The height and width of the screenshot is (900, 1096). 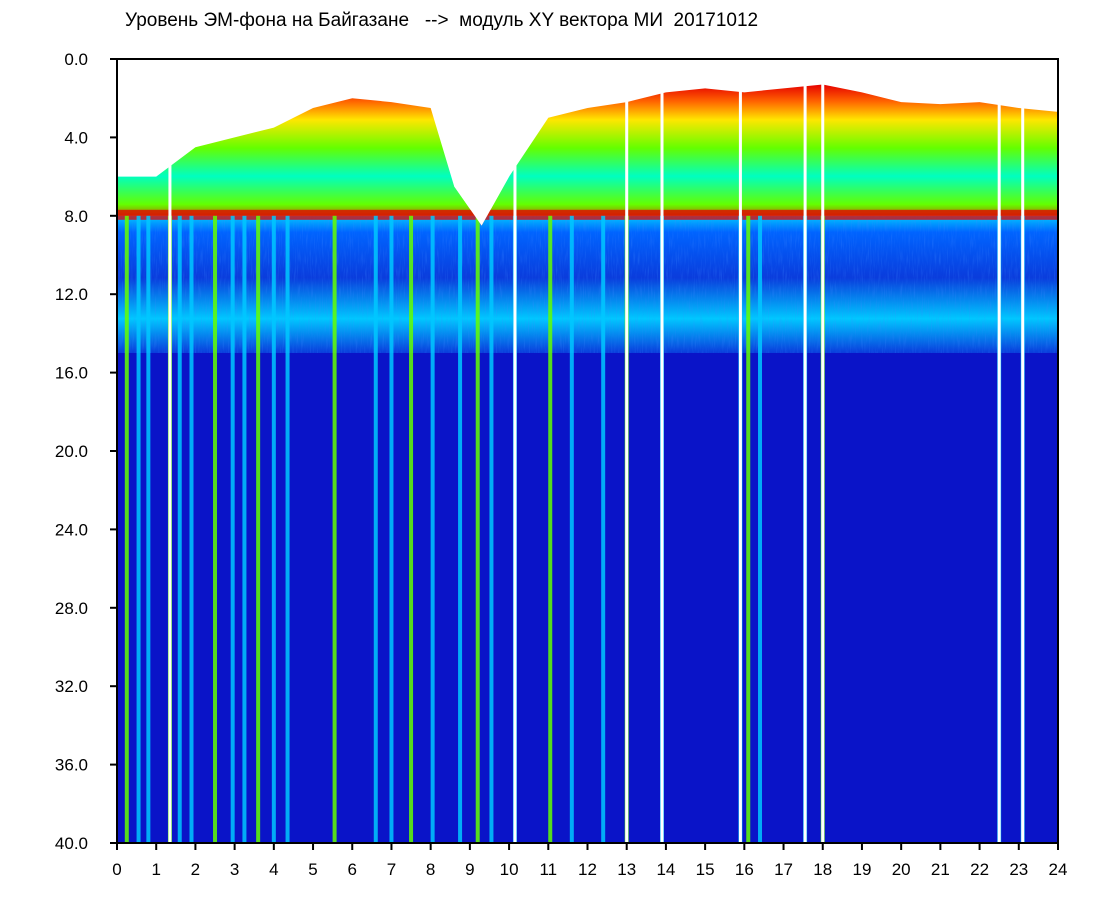 I want to click on y-tick-label: 40.0, so click(x=71, y=843).